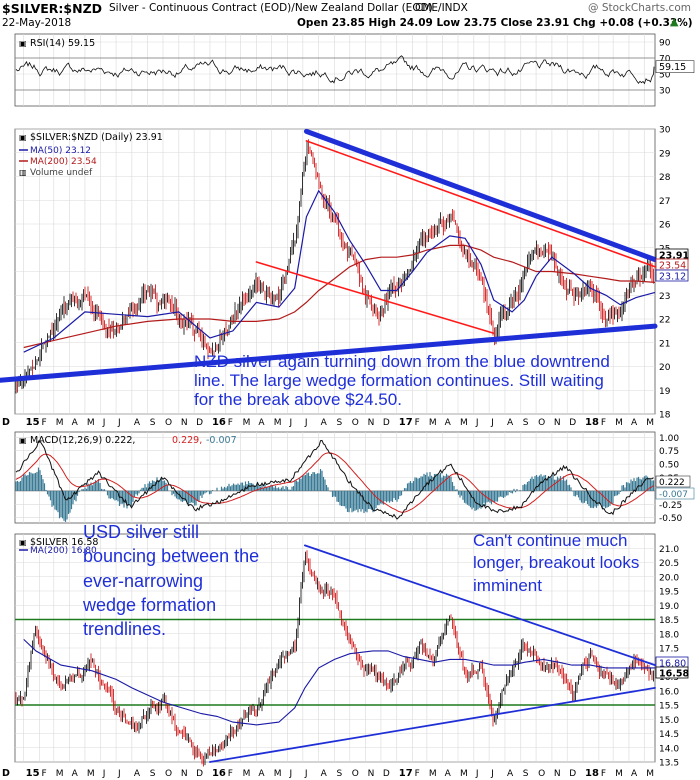 The width and height of the screenshot is (700, 780). Describe the element at coordinates (669, 452) in the screenshot. I see `macd-tick-label: 0.75` at that location.